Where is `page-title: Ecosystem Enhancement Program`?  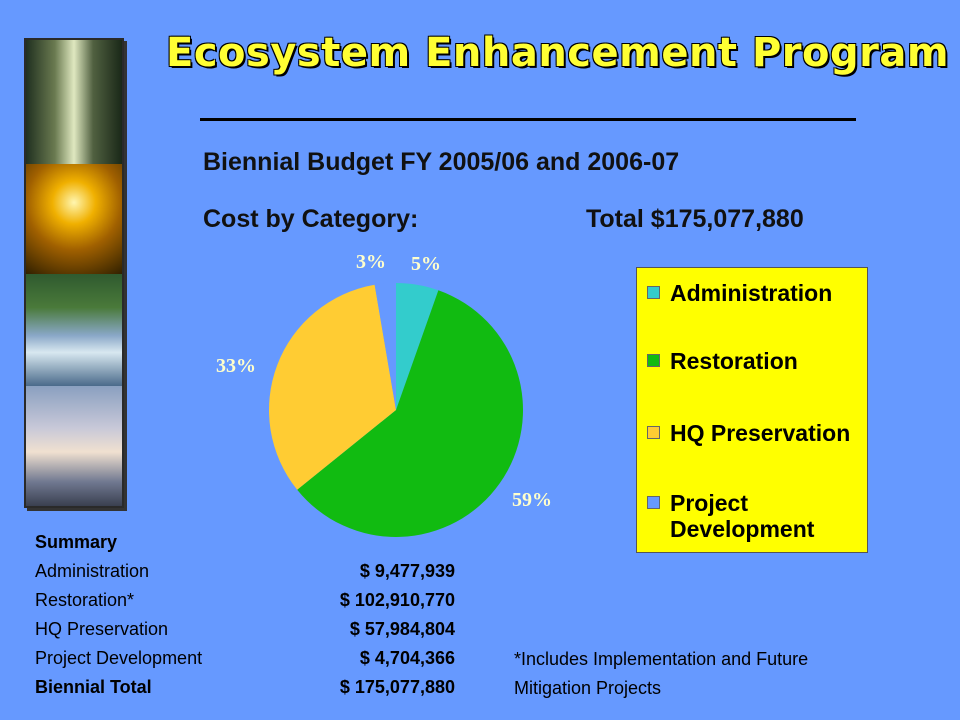 page-title: Ecosystem Enhancement Program is located at coordinates (558, 53).